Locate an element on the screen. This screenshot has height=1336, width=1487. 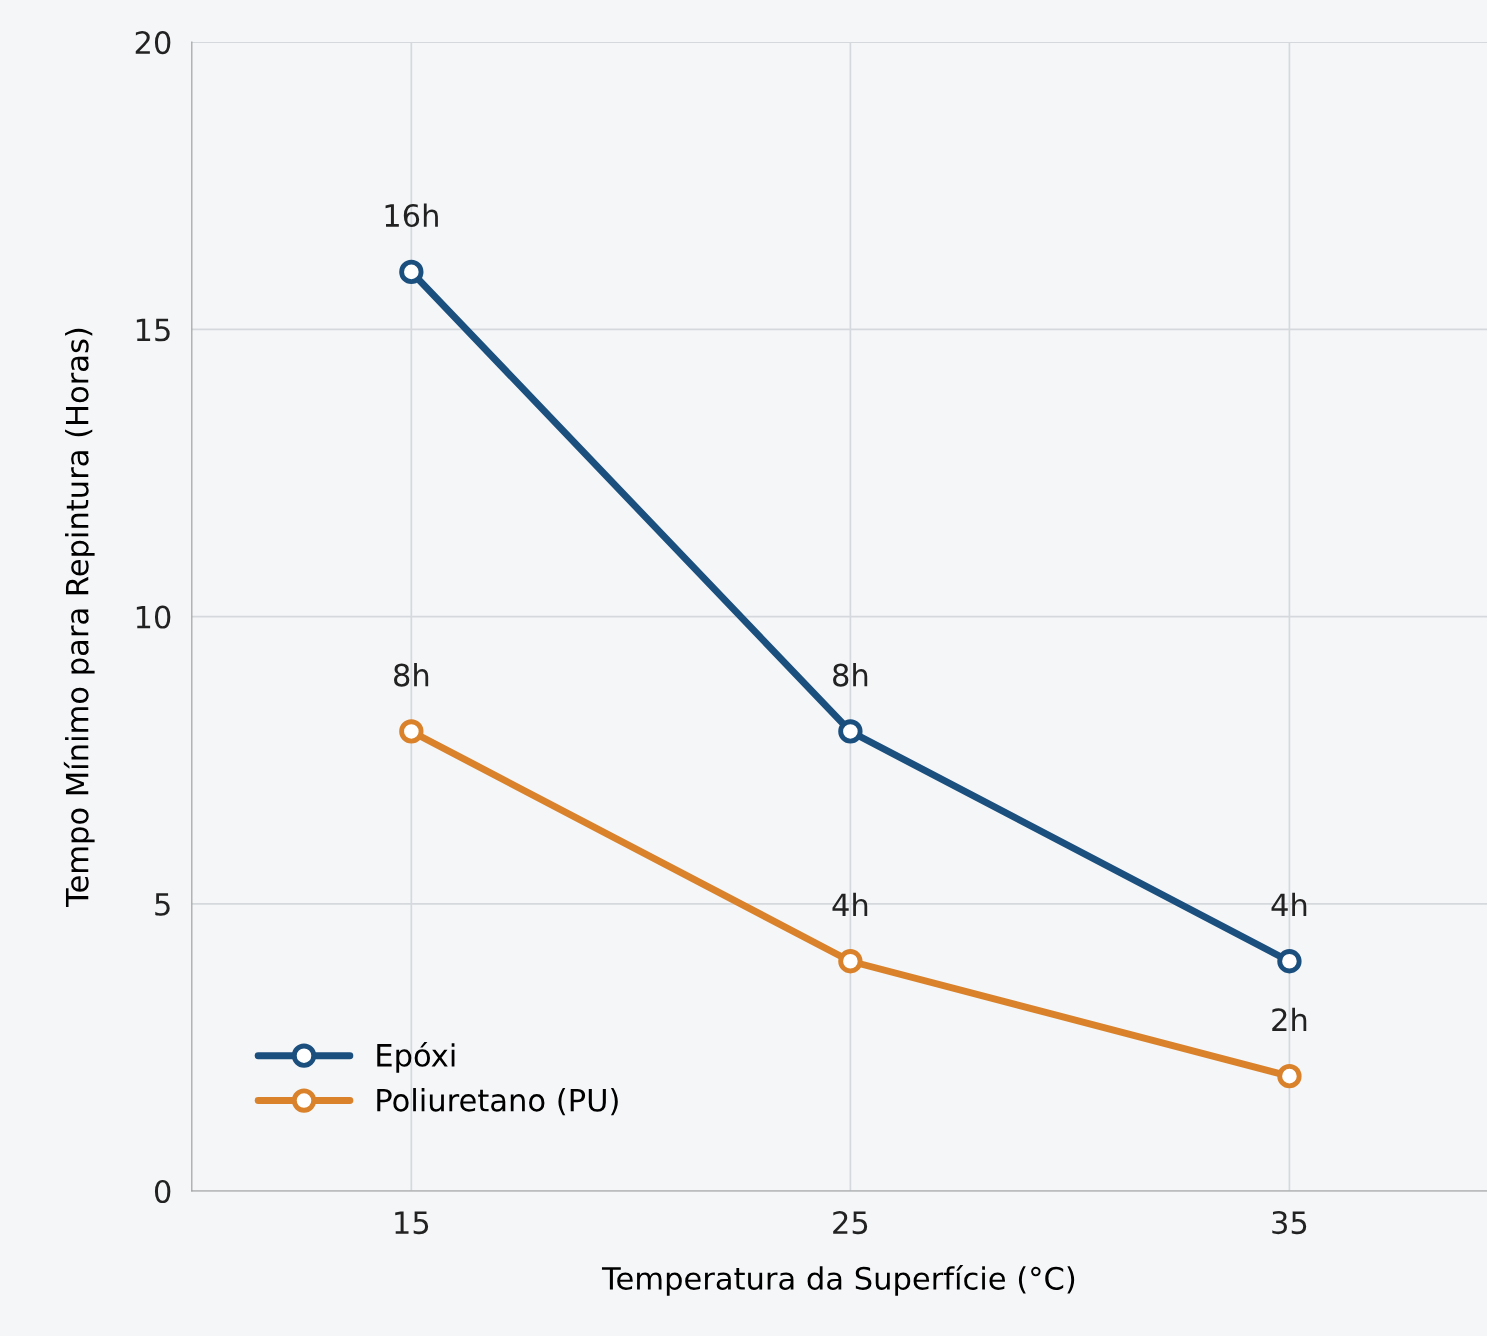
y-axis-title: Tempo Mínimo para Repintura (Horas) is located at coordinates (79, 618).